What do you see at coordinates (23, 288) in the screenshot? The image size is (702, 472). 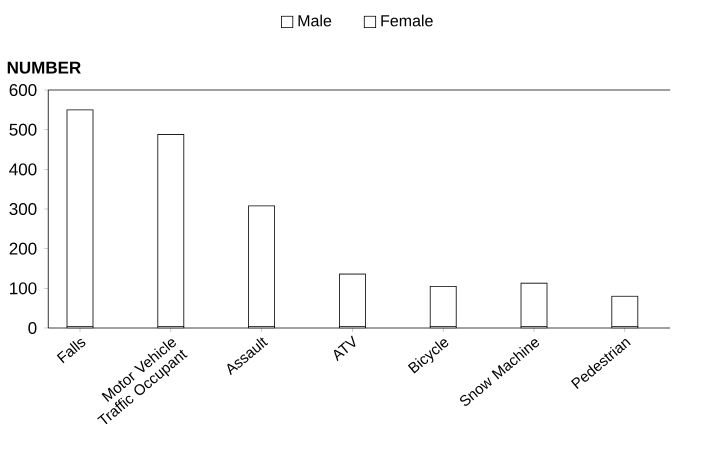 I see `y-tick-label: 100` at bounding box center [23, 288].